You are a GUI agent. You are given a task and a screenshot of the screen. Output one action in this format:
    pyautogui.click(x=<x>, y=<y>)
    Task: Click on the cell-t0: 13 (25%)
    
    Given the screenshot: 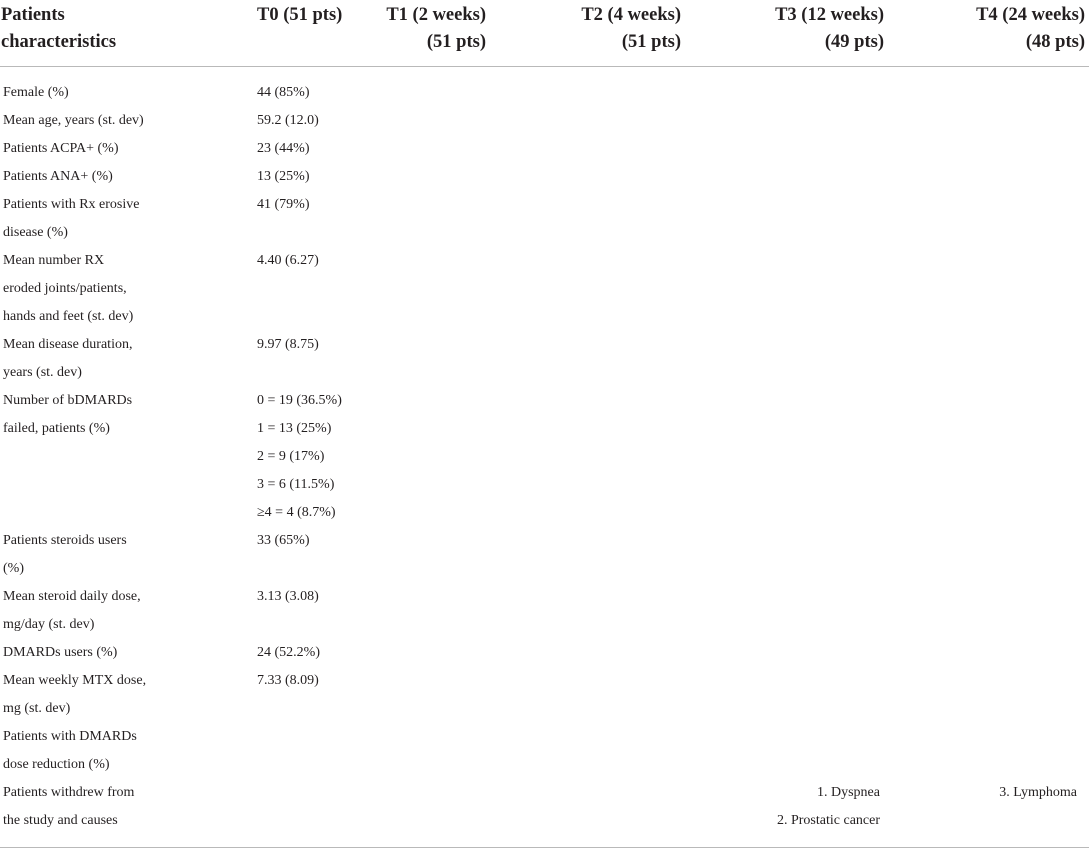 What is the action you would take?
    pyautogui.click(x=255, y=177)
    